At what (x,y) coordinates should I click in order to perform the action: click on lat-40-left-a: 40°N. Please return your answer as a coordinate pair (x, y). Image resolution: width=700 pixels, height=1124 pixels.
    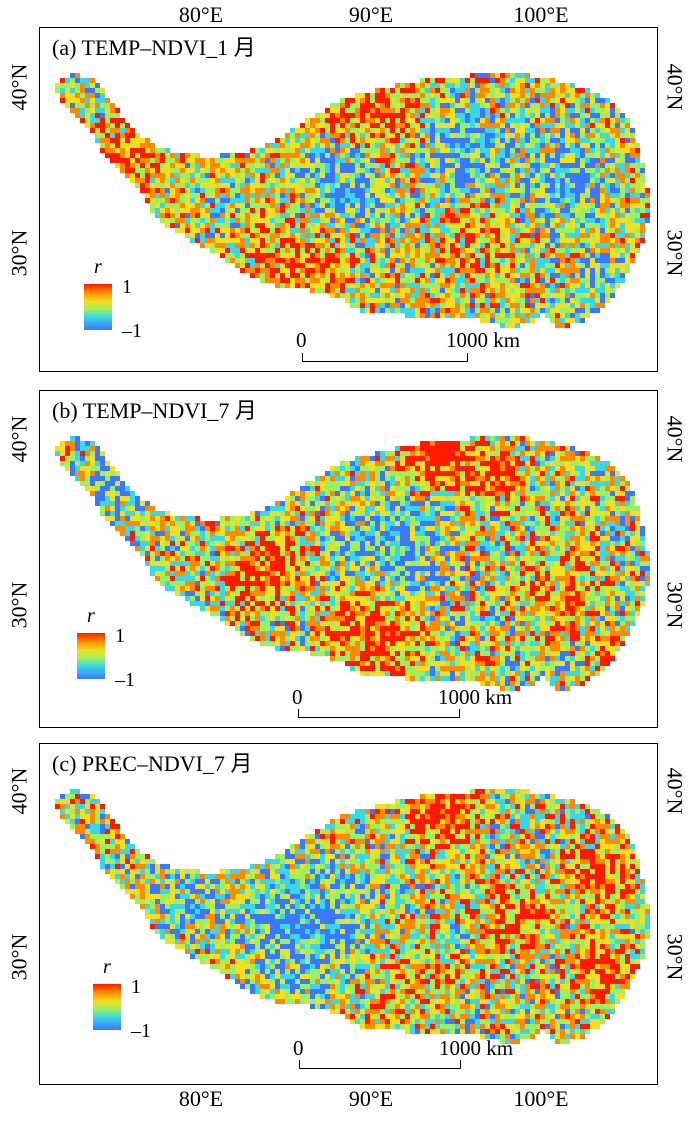
    Looking at the image, I should click on (19, 87).